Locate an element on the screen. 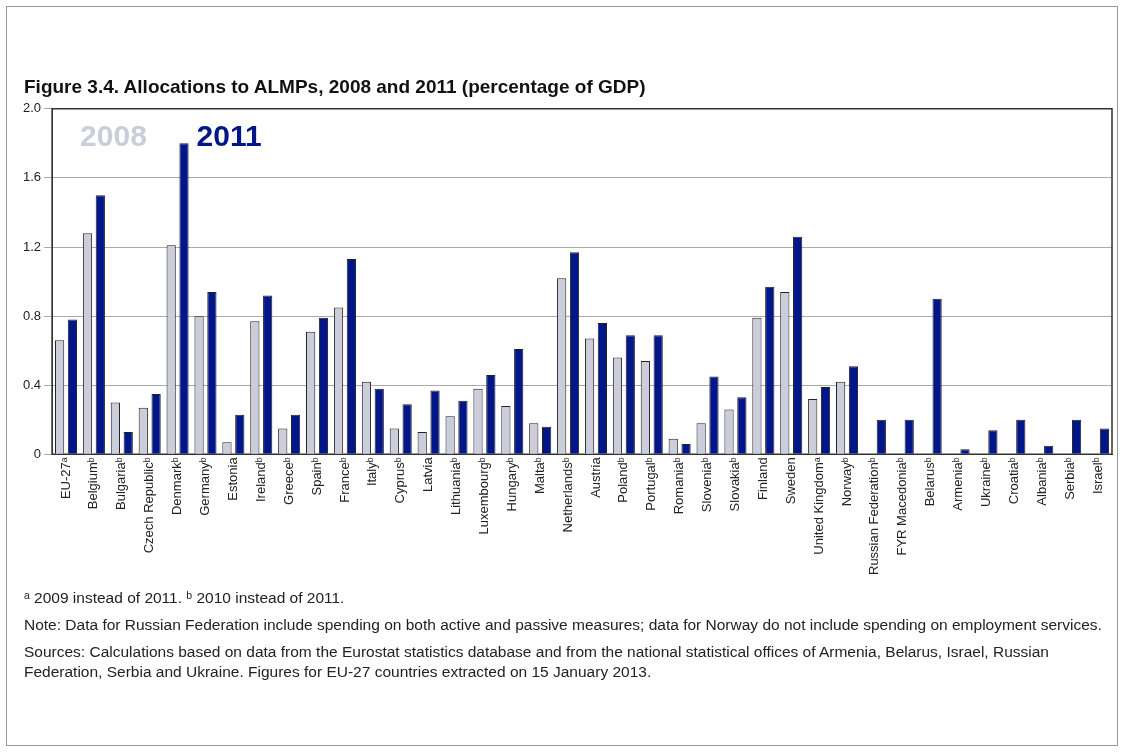 Image resolution: width=1128 pixels, height=756 pixels. x-tick-label: Israelᵇ is located at coordinates (1097, 476).